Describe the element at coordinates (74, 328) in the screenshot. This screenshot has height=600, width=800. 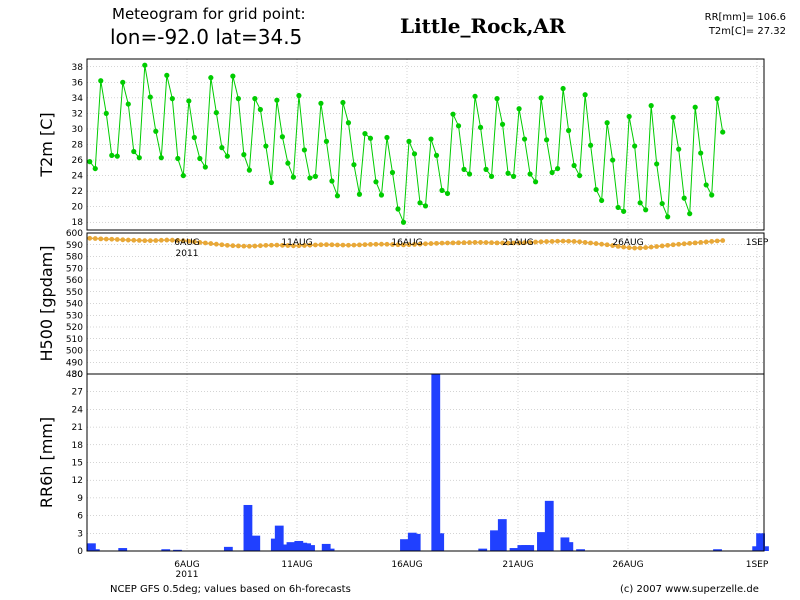
I see `h500-ytick-label: 520` at that location.